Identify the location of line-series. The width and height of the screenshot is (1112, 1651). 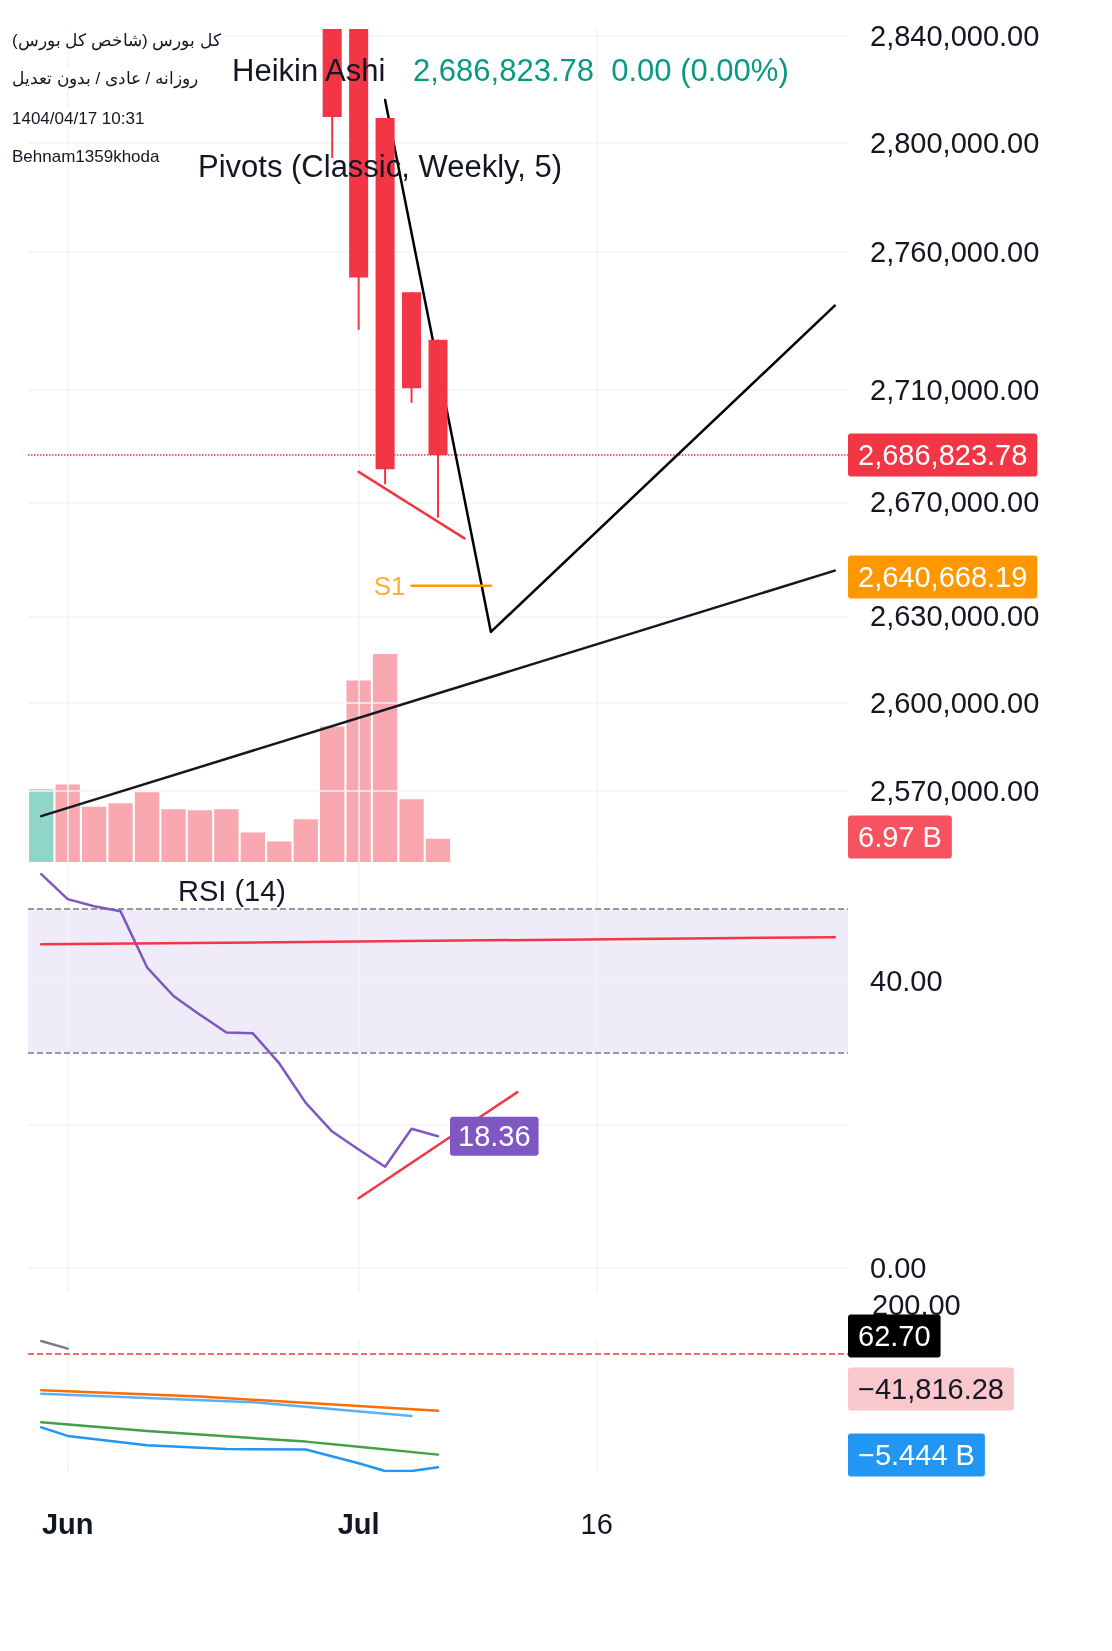
(239, 1020).